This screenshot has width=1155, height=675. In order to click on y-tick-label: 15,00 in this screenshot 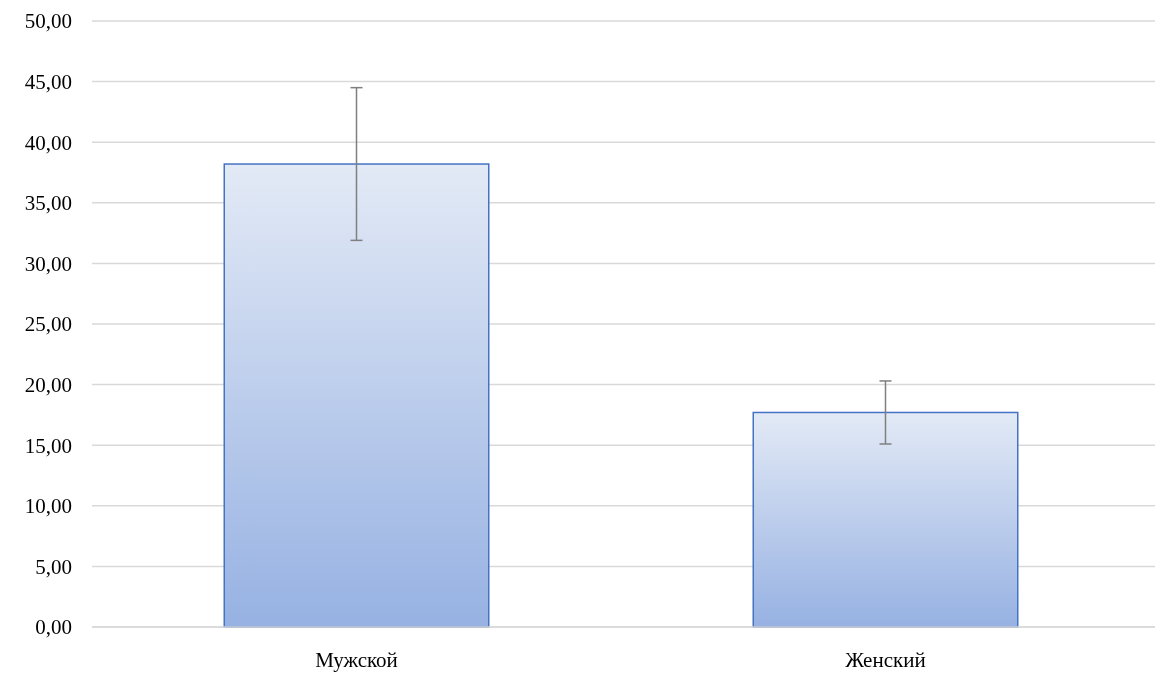, I will do `click(48, 445)`.